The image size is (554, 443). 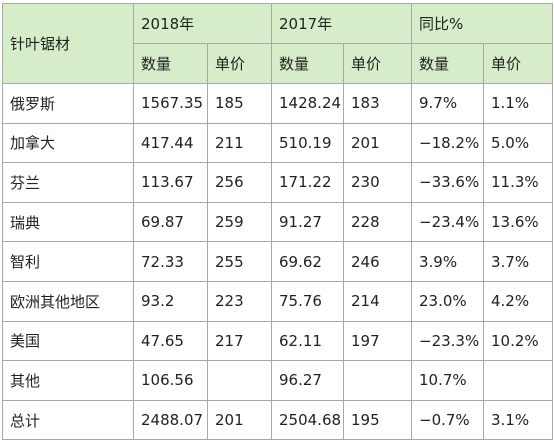 What do you see at coordinates (239, 182) in the screenshot?
I see `table-cell: 256` at bounding box center [239, 182].